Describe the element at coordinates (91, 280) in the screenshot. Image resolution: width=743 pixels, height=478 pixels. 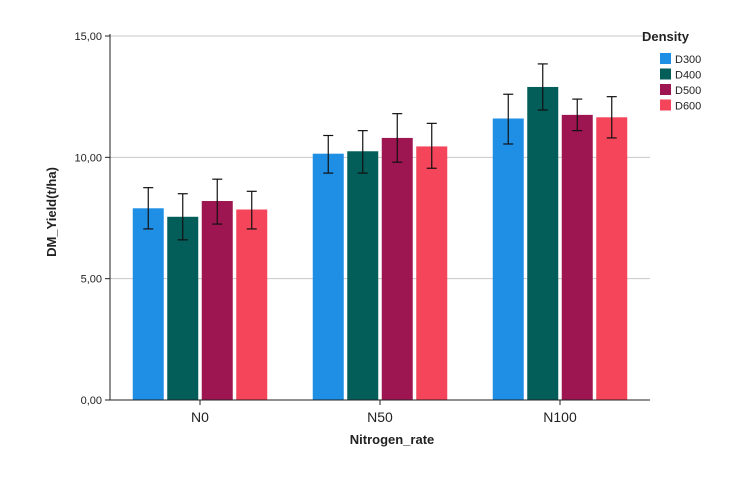
I see `y-tick-label: 5,00` at that location.